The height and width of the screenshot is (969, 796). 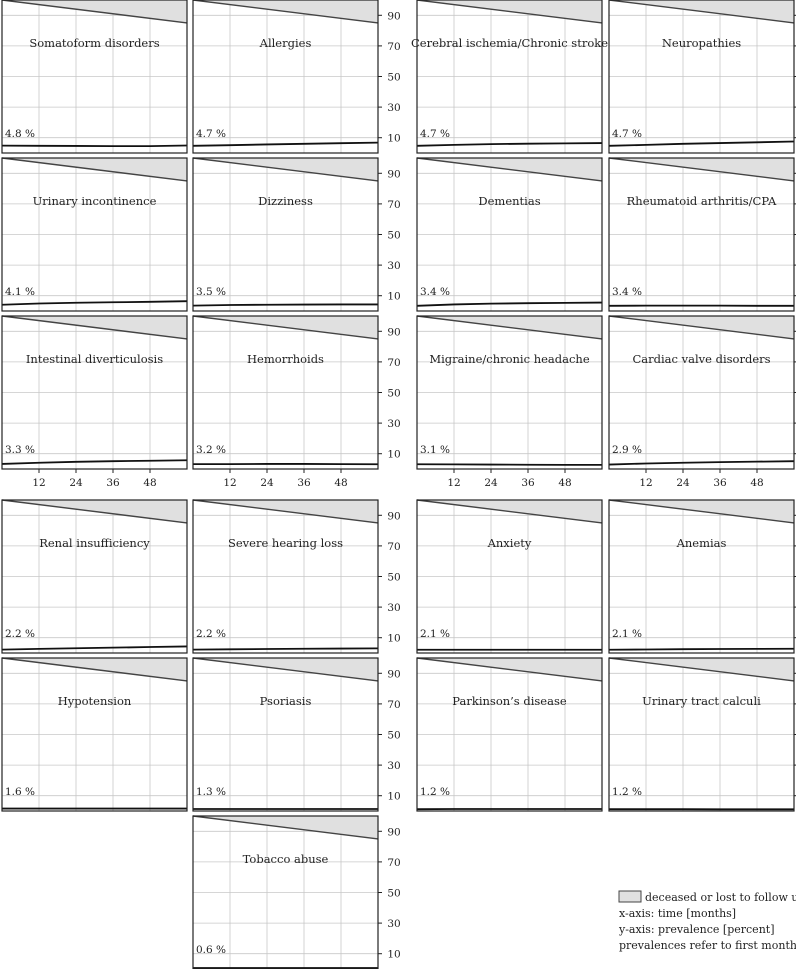 I want to click on prevalence-label: 2.2 %, so click(x=20, y=634).